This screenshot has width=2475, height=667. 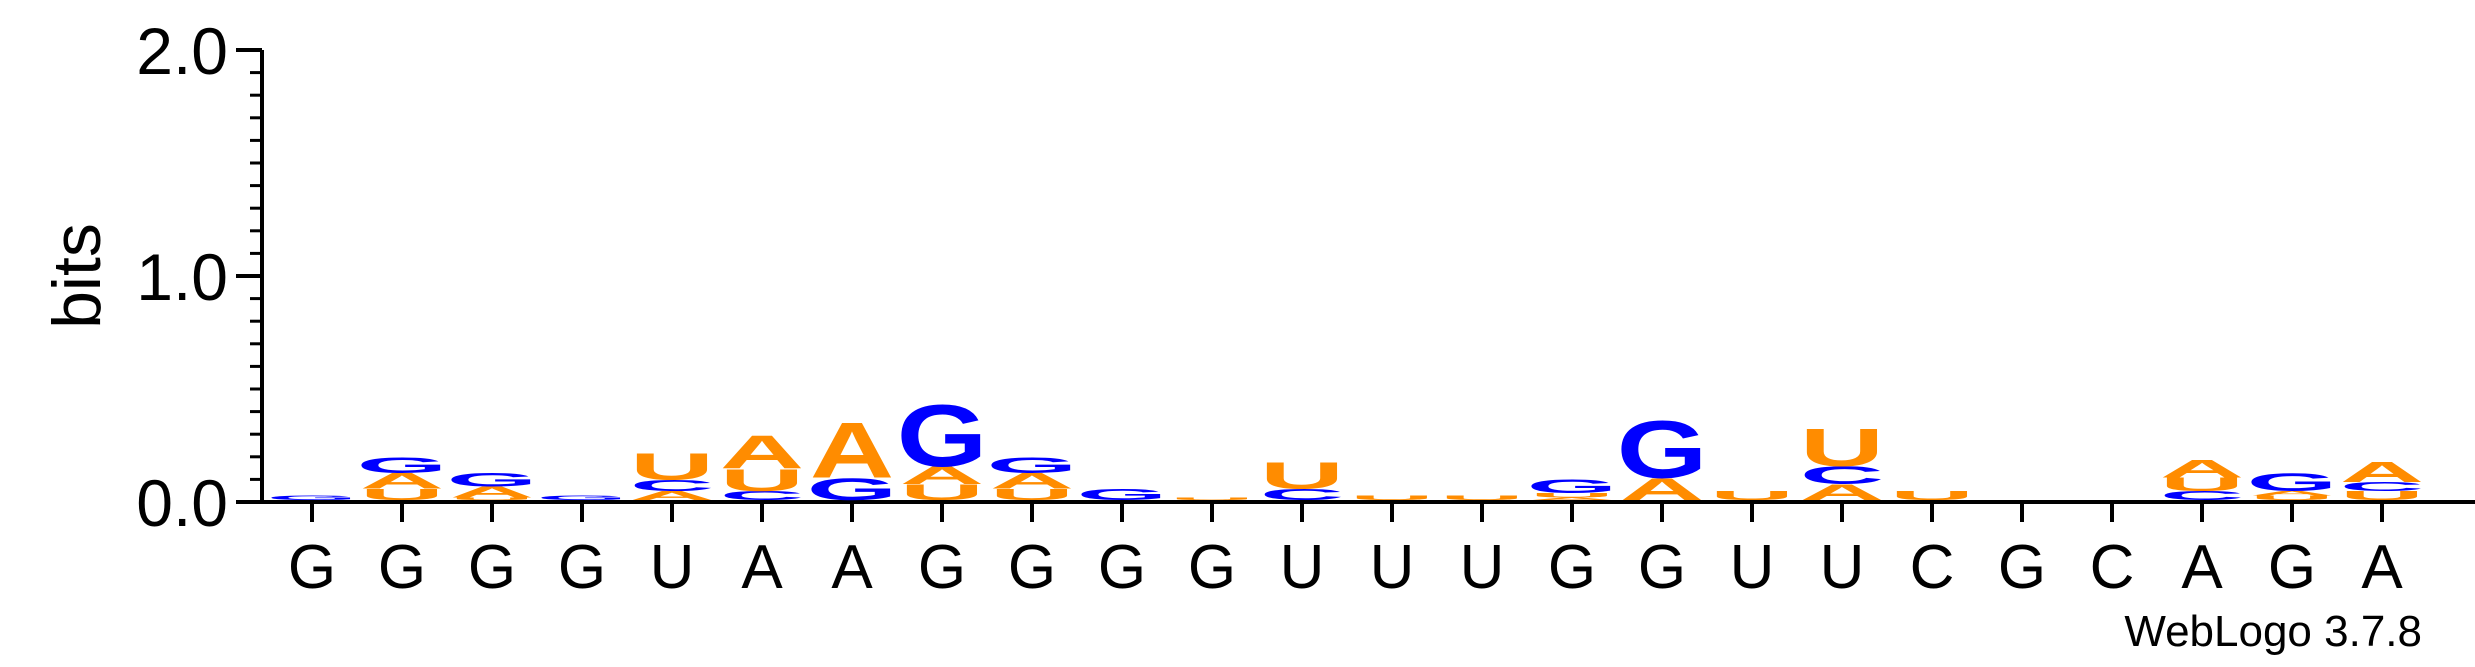 What do you see at coordinates (182, 503) in the screenshot?
I see `y-tick-label: 0.0` at bounding box center [182, 503].